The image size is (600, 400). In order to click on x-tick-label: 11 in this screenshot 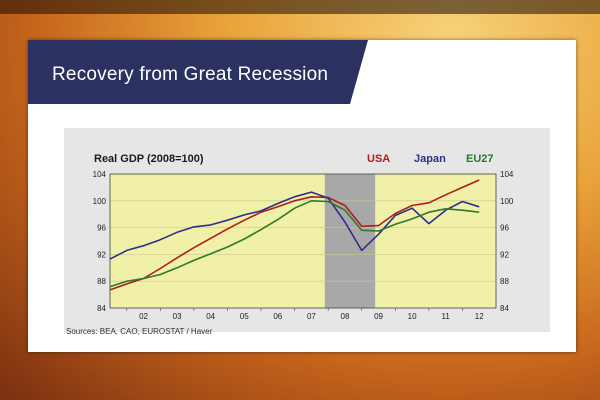, I will do `click(445, 316)`.